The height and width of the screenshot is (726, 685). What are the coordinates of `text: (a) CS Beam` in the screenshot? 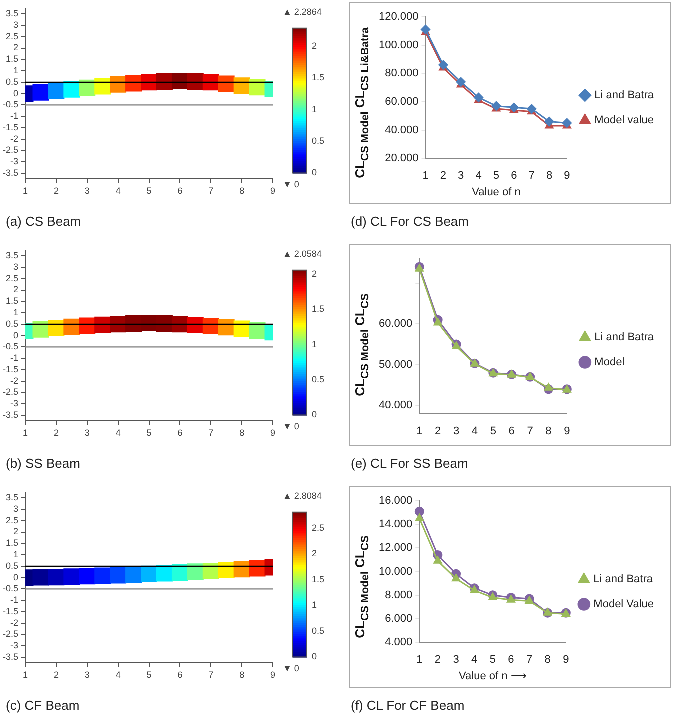 It's located at (44, 221).